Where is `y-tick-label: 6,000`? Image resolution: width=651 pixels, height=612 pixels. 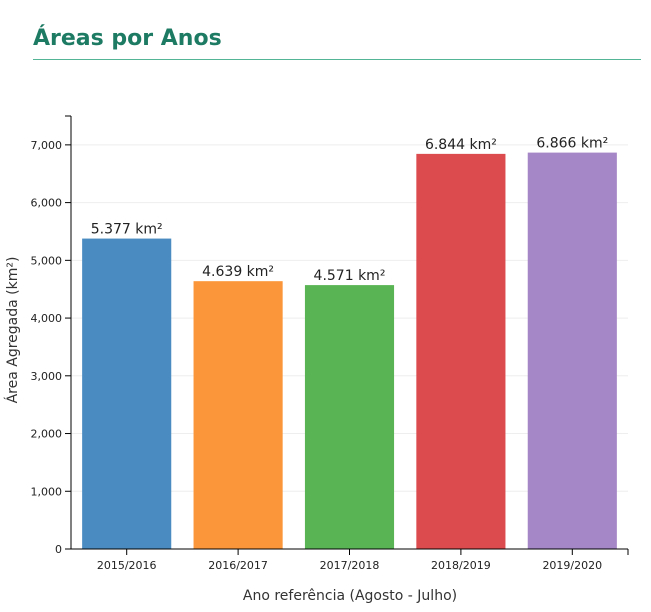
y-tick-label: 6,000 is located at coordinates (47, 203).